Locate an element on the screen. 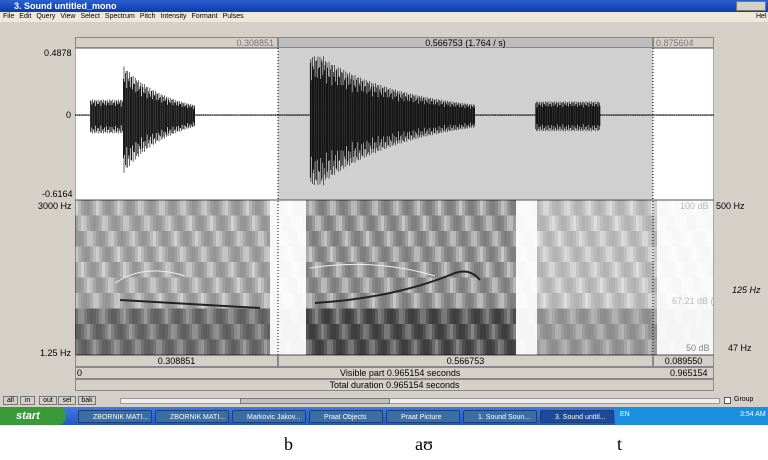 This screenshot has height=460, width=768. pitch-track is located at coordinates (275, 273).